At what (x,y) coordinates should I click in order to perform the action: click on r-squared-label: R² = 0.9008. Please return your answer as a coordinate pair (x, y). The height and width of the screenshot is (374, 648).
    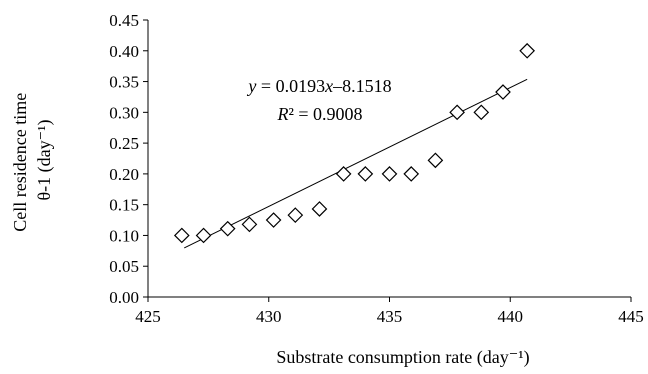
    Looking at the image, I should click on (319, 114).